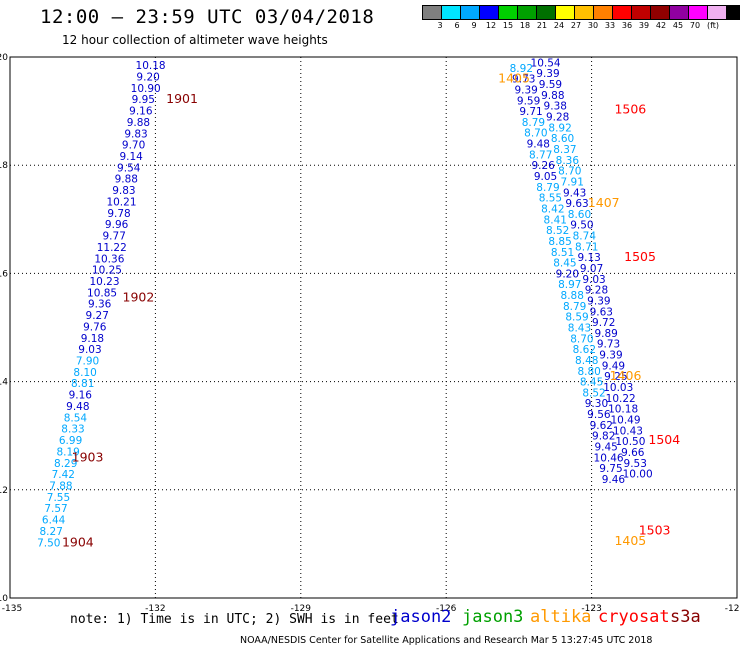 The height and width of the screenshot is (650, 740). Describe the element at coordinates (78, 541) in the screenshot. I see `time-label: 1904` at that location.